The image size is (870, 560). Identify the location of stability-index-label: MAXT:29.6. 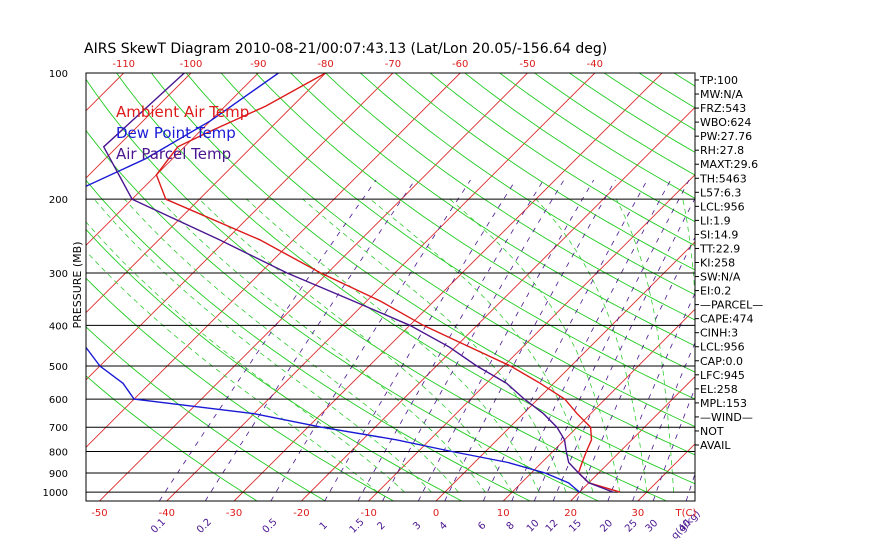
(729, 164).